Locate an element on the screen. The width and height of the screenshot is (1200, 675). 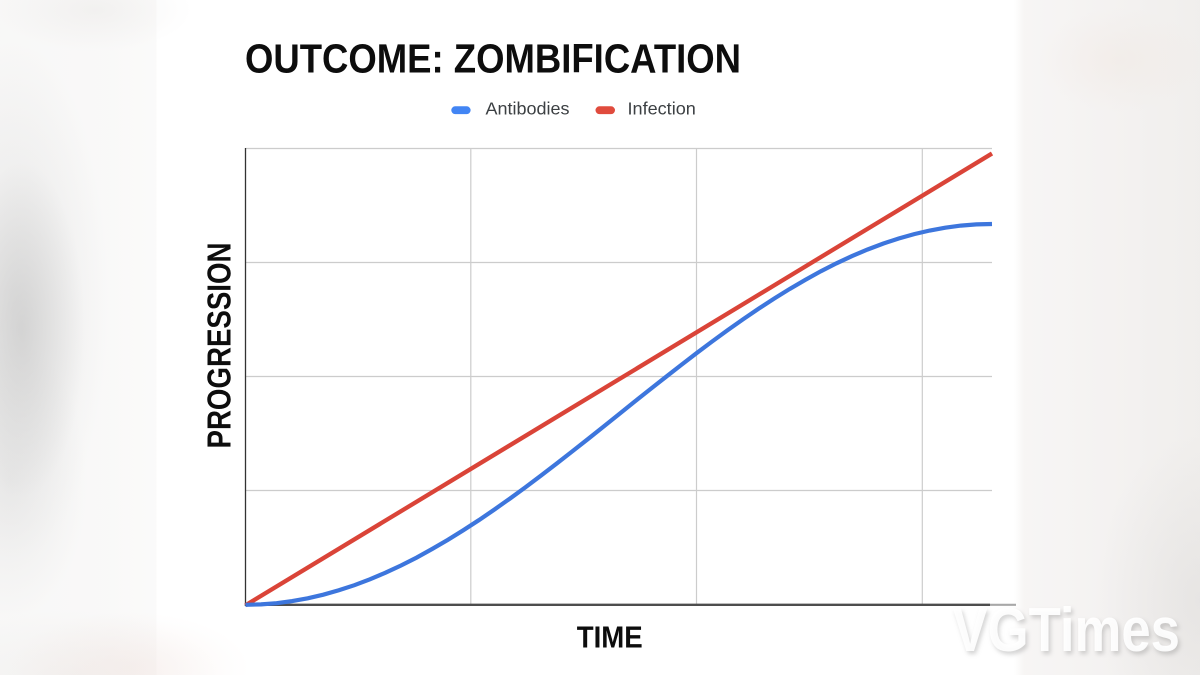
svg-text: PROGRESSION is located at coordinates (219, 346).